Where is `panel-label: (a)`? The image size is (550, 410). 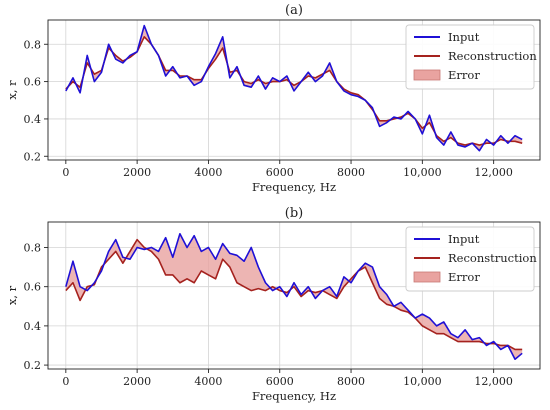
panel-label: (a) is located at coordinates (294, 10).